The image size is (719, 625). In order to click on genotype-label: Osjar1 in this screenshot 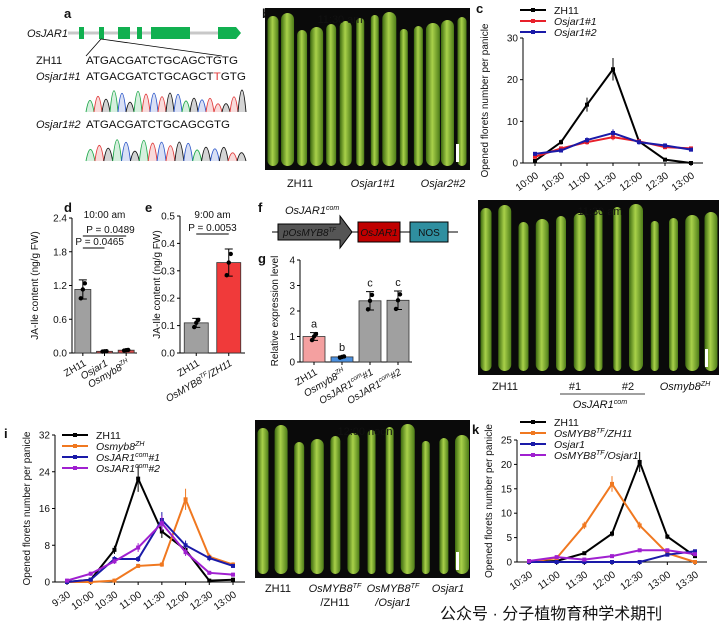, I will do `click(448, 589)`.